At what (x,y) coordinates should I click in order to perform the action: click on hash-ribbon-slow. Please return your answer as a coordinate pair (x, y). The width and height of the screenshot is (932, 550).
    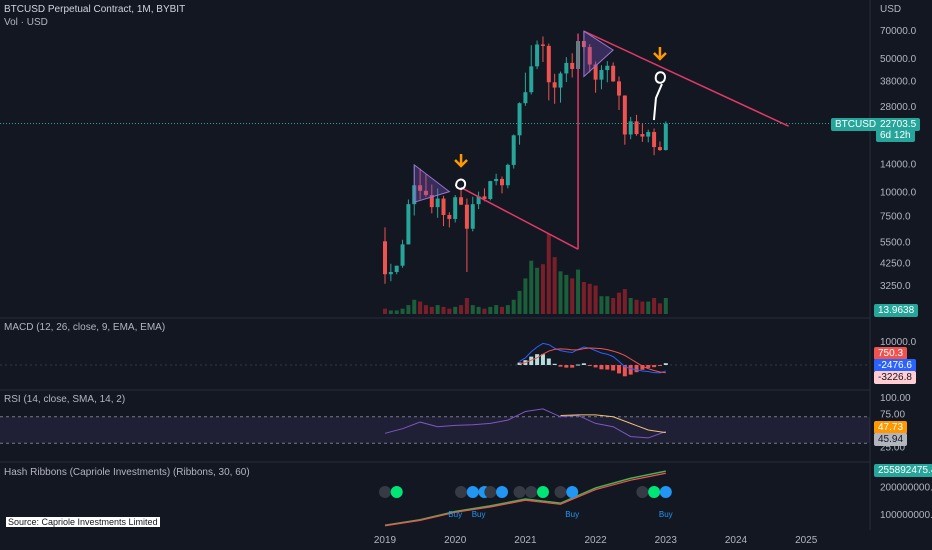
    Looking at the image, I should click on (525, 499).